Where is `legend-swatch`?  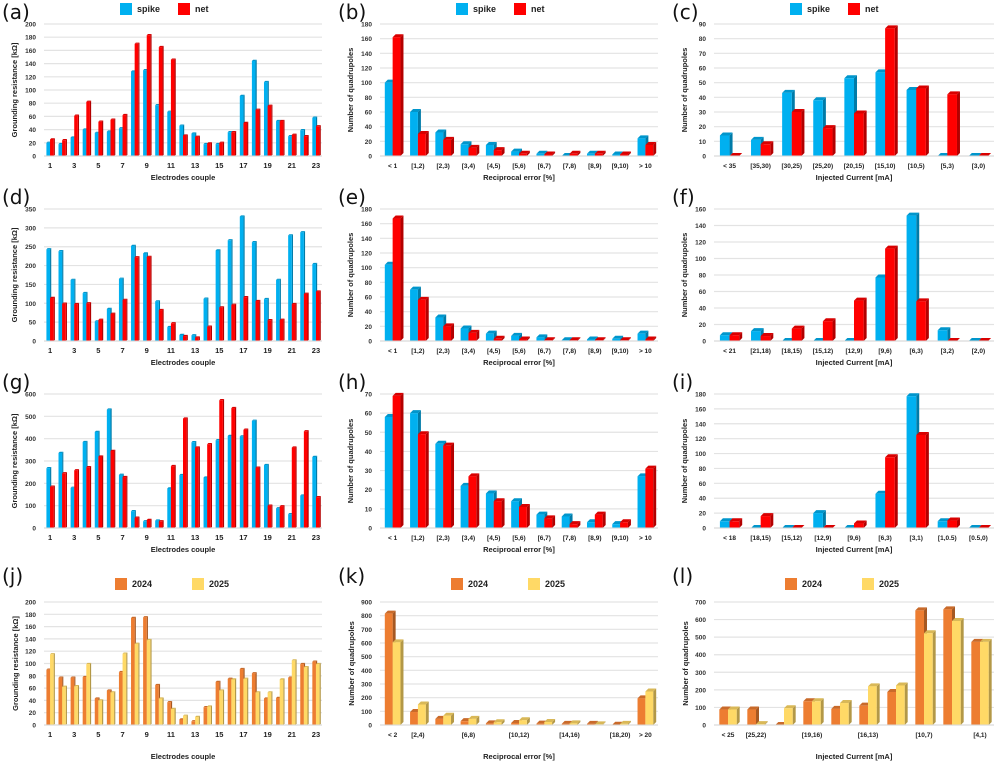
legend-swatch is located at coordinates (534, 584).